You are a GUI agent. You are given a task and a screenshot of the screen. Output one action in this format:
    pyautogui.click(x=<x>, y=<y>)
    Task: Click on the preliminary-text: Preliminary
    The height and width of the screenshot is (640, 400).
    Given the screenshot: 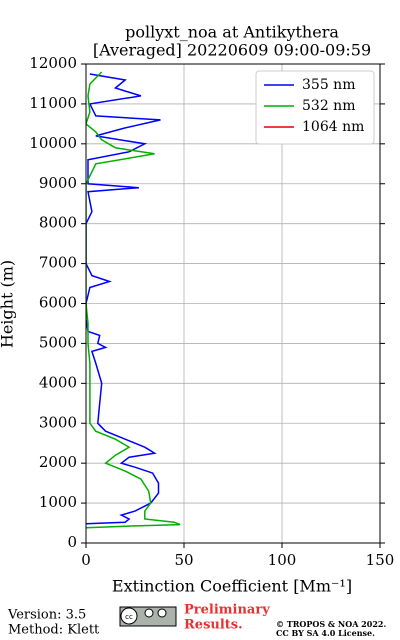 What is the action you would take?
    pyautogui.click(x=227, y=610)
    